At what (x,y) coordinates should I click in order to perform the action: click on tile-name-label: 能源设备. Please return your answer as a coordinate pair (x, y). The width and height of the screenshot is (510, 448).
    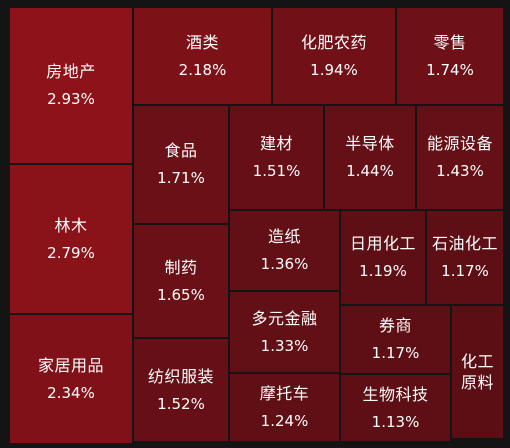
    Looking at the image, I should click on (459, 143).